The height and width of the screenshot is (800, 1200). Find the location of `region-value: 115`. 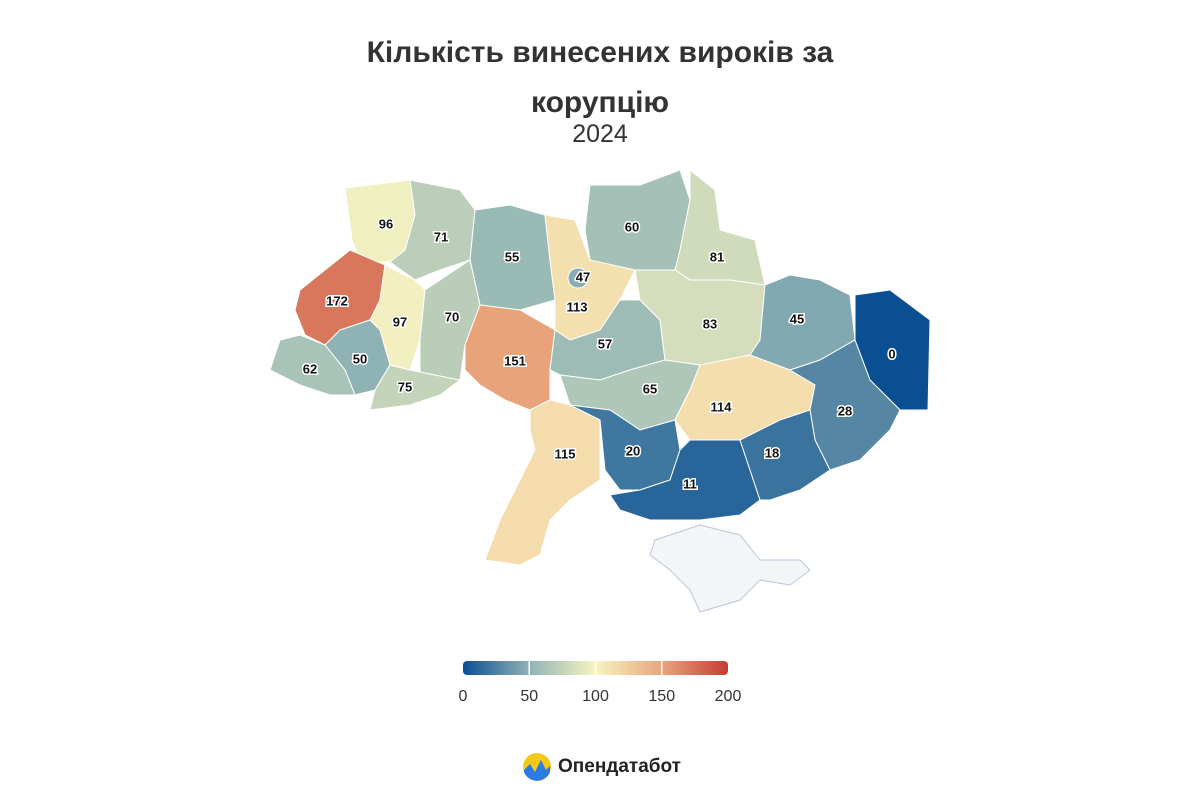

region-value: 115 is located at coordinates (565, 453).